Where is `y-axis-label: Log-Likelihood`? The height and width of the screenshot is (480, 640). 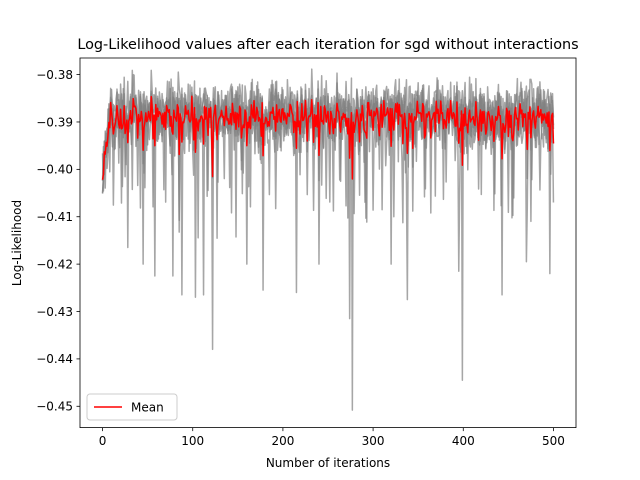
y-axis-label: Log-Likelihood is located at coordinates (17, 243).